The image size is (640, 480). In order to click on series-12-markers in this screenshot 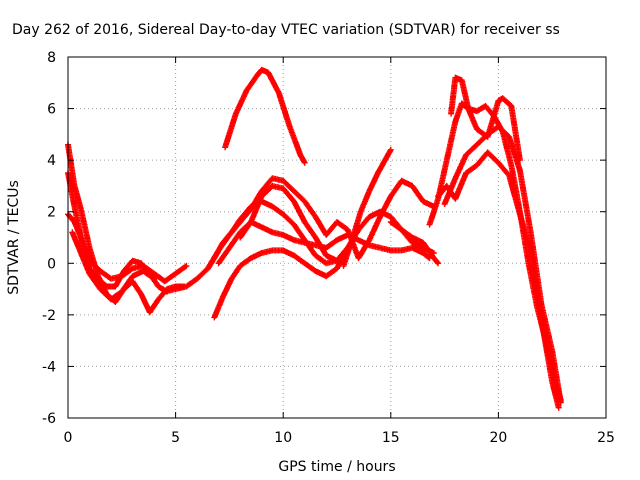, I will do `click(495, 251)`.